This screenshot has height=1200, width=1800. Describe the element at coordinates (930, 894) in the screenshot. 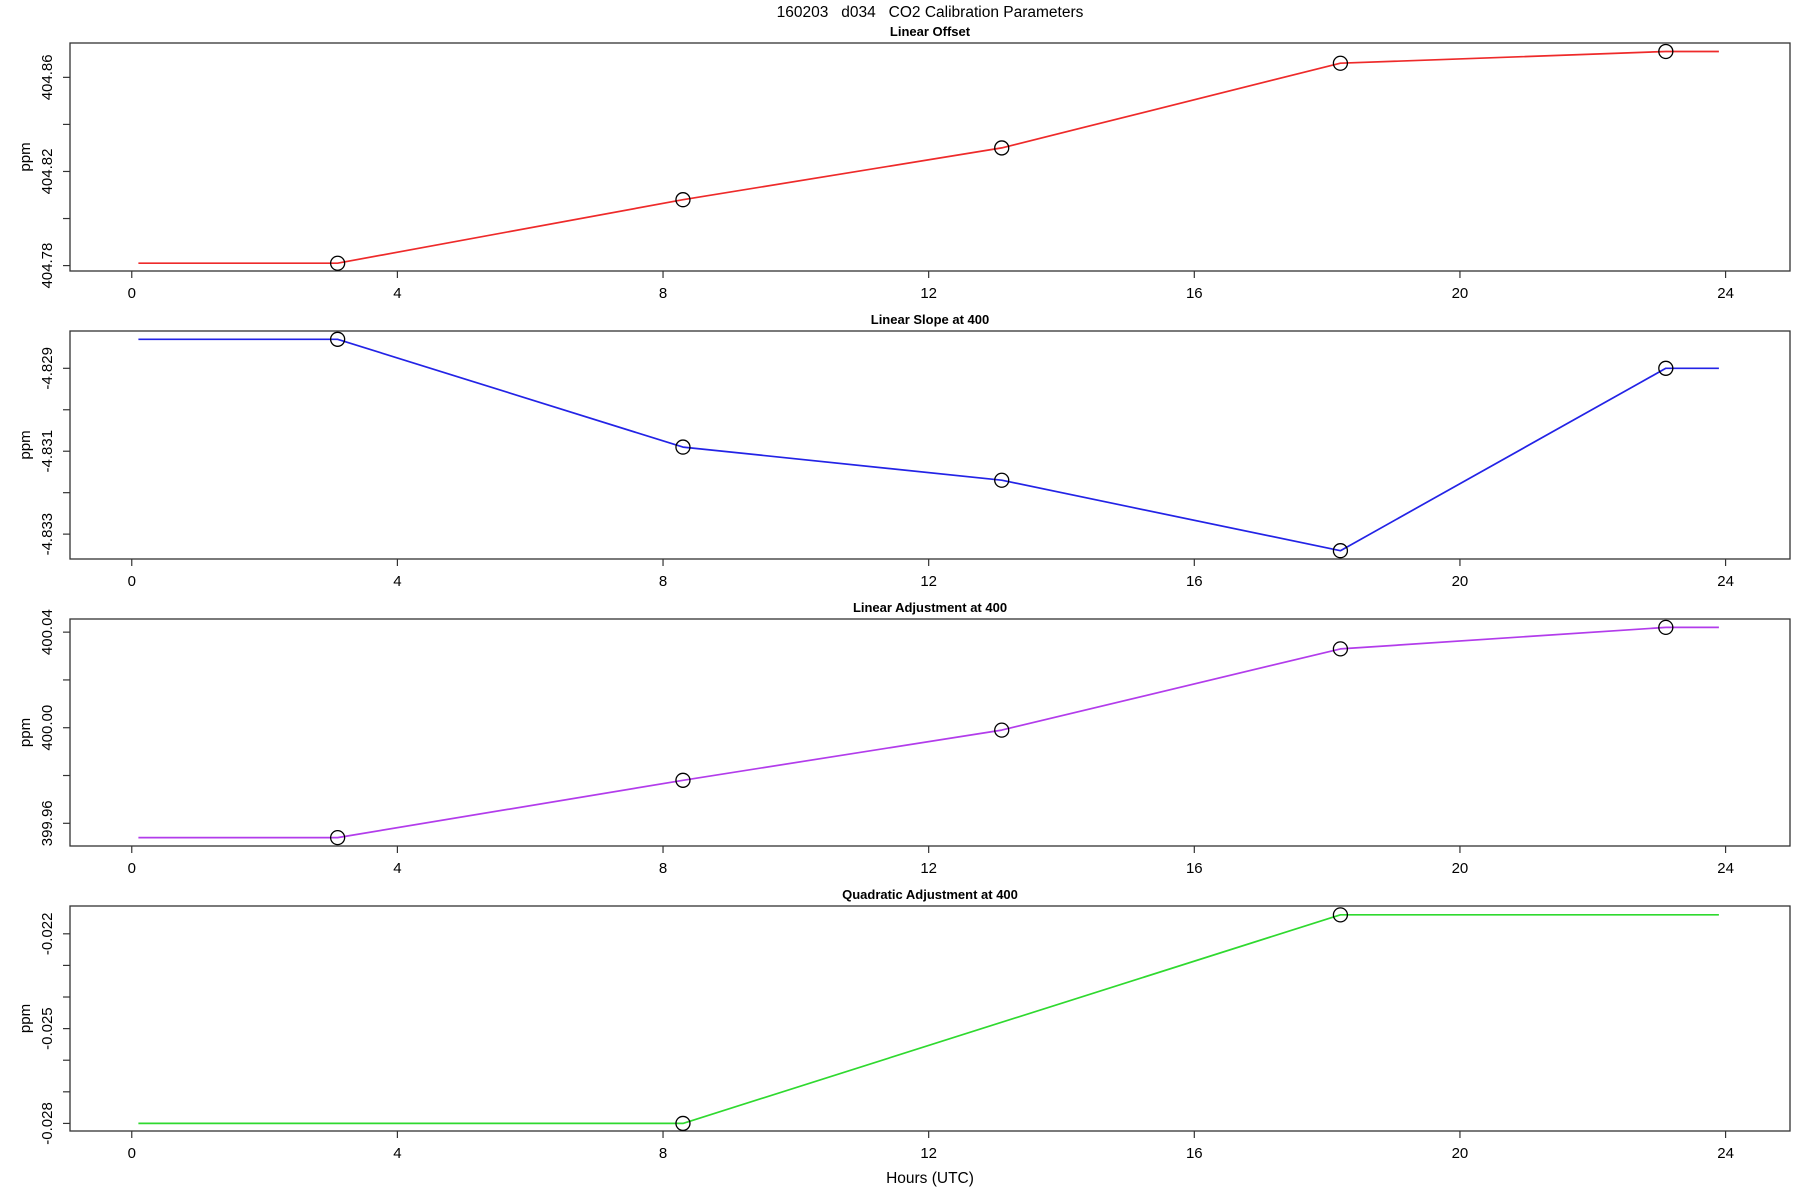

I see `panel-title: Quadratic Adjustment at 400` at that location.